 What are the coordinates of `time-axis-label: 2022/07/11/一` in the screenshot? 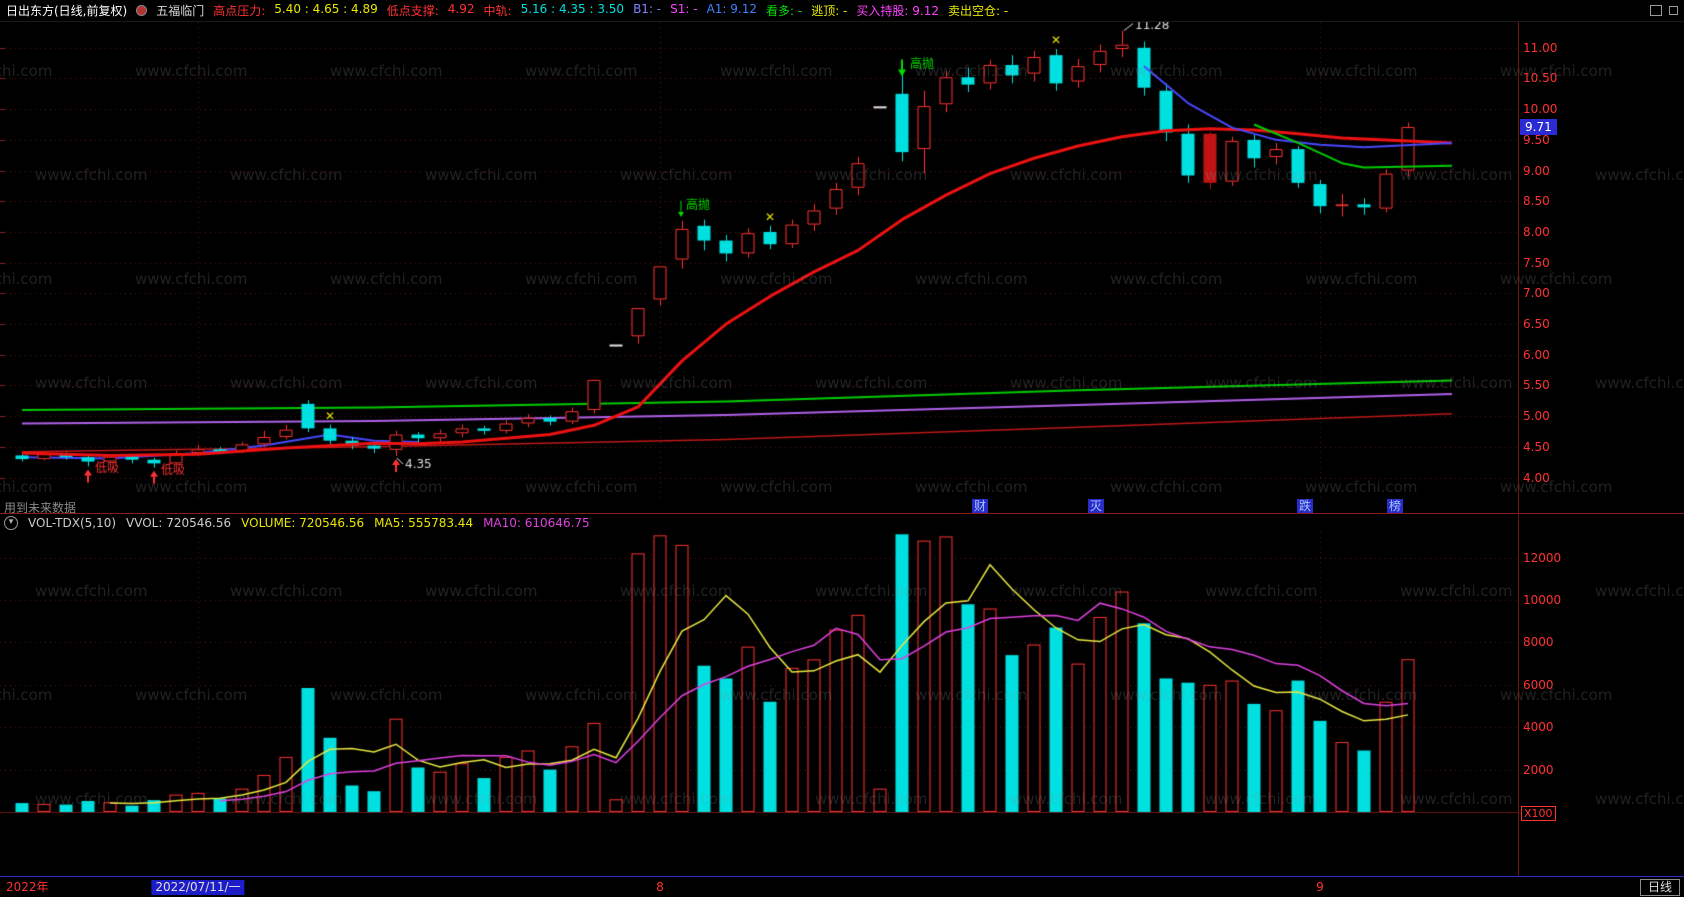 It's located at (198, 887).